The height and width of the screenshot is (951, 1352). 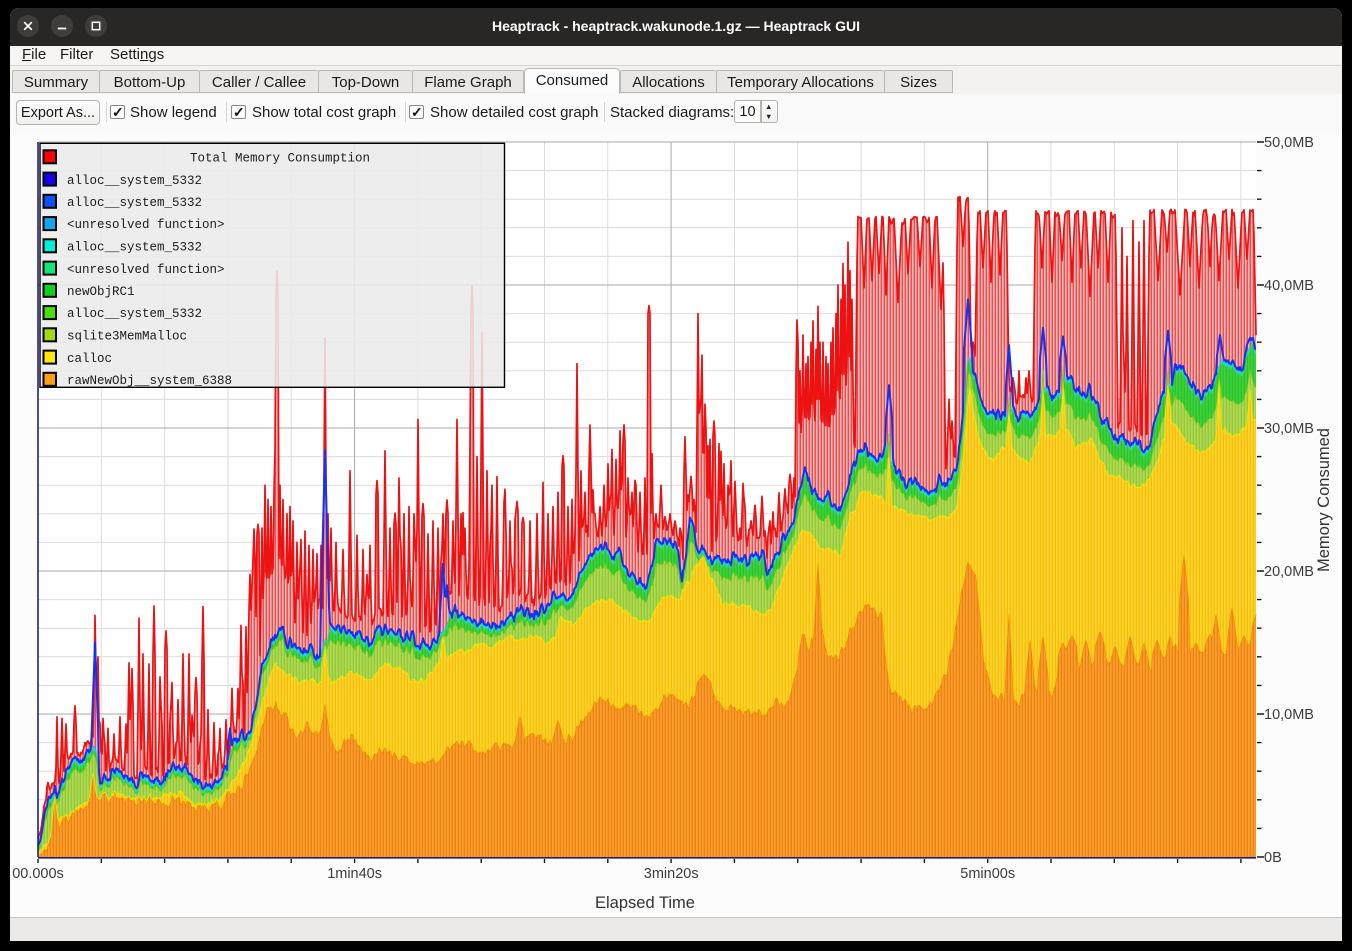 What do you see at coordinates (987, 874) in the screenshot?
I see `svg-text: 5min00s` at bounding box center [987, 874].